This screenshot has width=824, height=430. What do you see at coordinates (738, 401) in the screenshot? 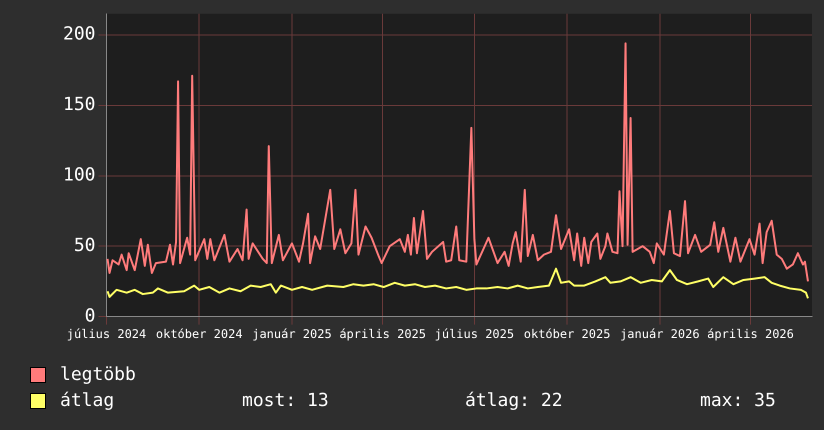
I see `text: max: 35` at bounding box center [738, 401].